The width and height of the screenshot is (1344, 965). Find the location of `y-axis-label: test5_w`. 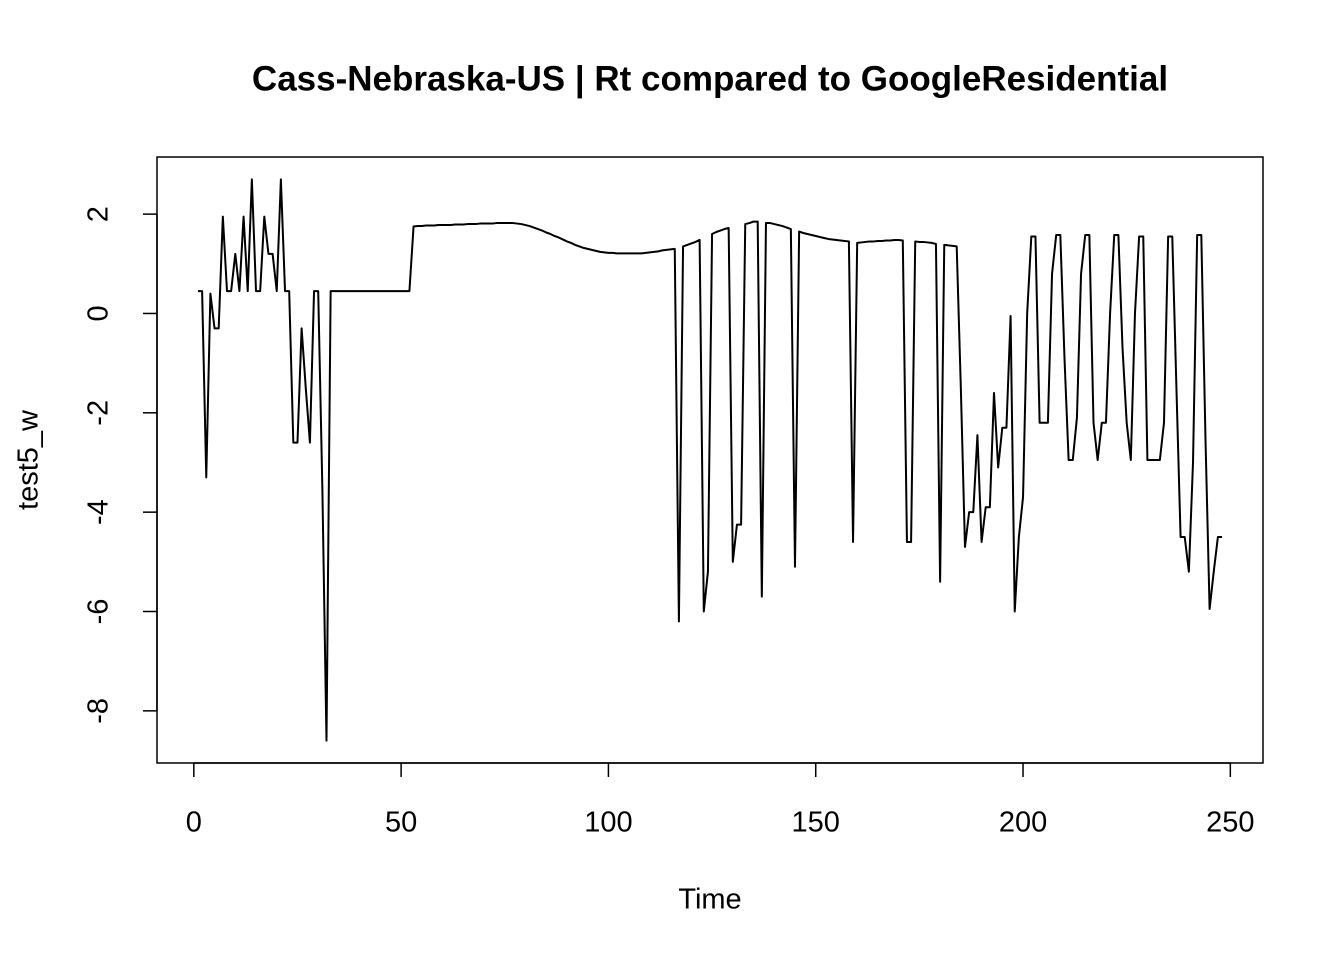

y-axis-label: test5_w is located at coordinates (29, 459).